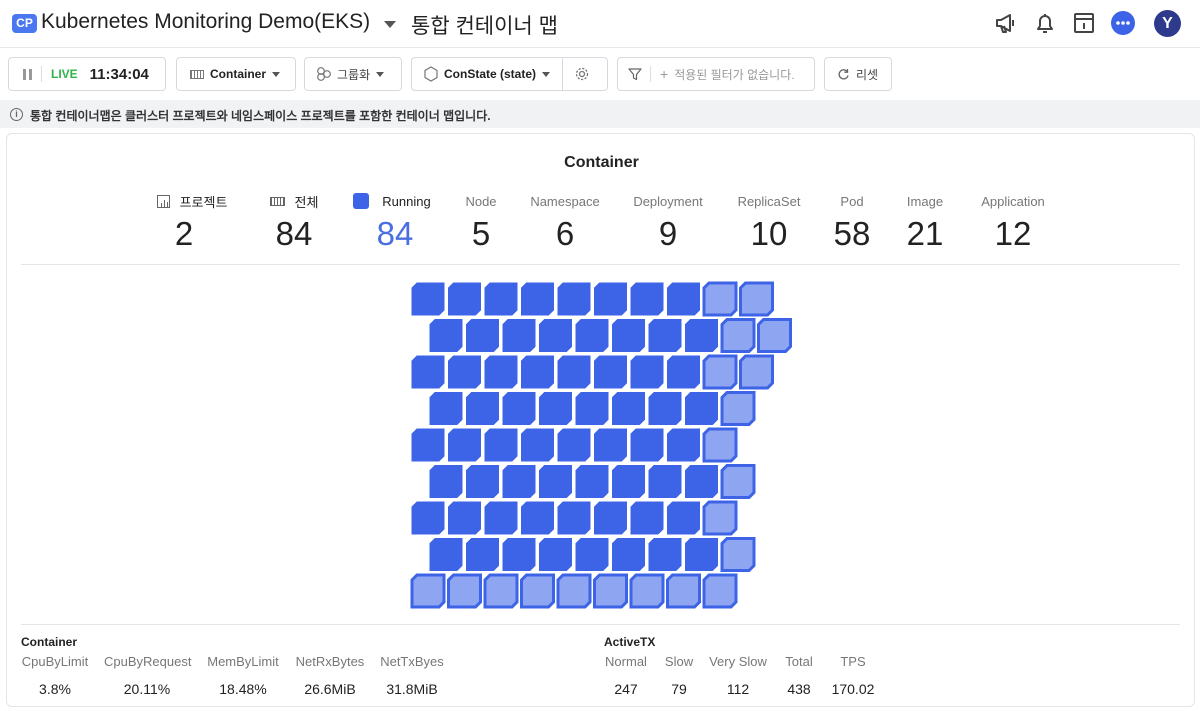 This screenshot has height=711, width=1200. I want to click on document-icon, so click(1084, 23).